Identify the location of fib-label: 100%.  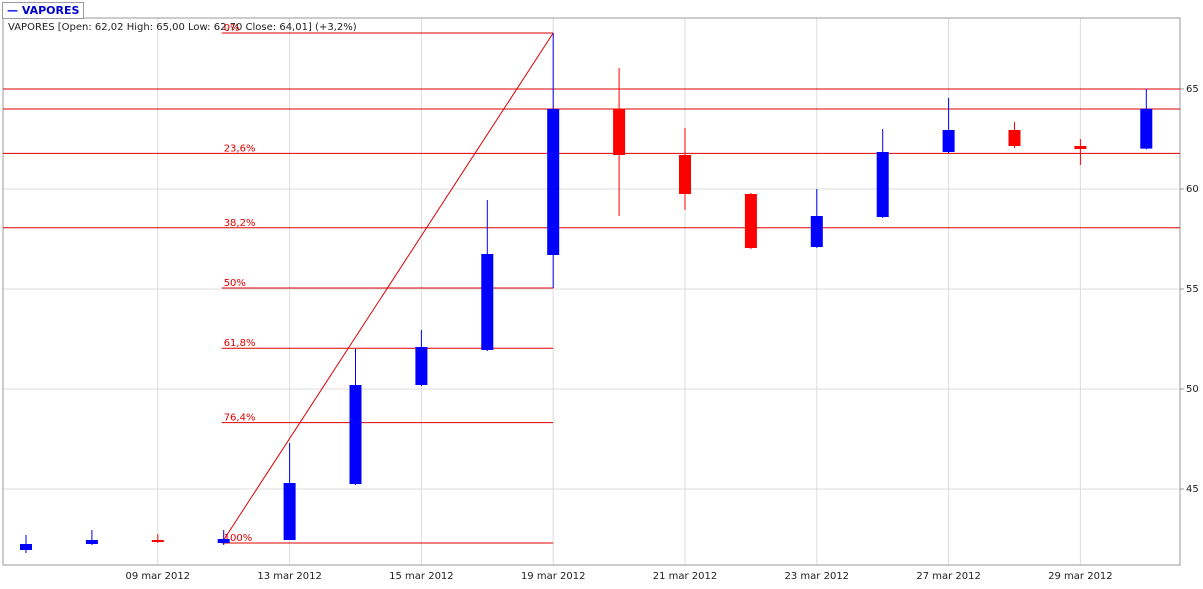
(238, 538).